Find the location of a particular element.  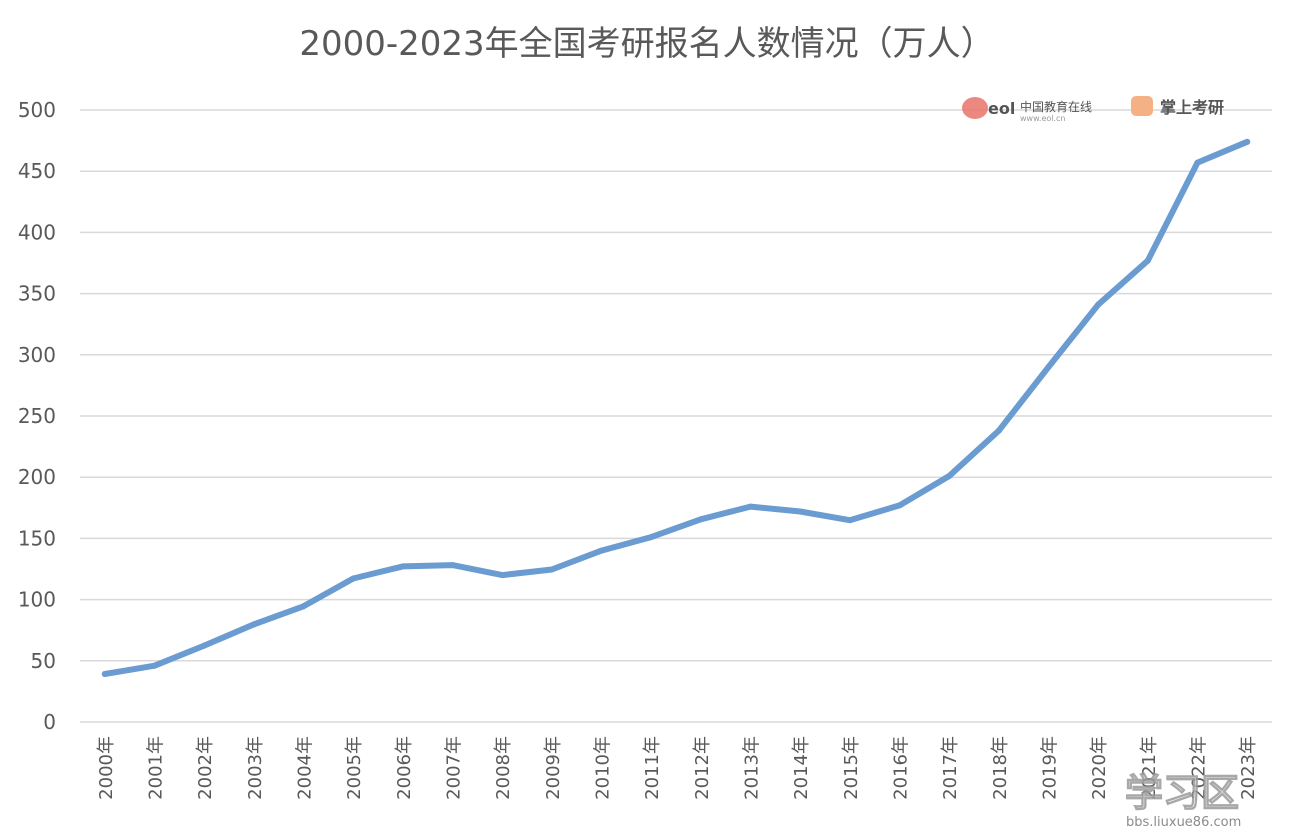

eol-watermark: eol 中国教育在线 www.eol.cn is located at coordinates (1027, 110).